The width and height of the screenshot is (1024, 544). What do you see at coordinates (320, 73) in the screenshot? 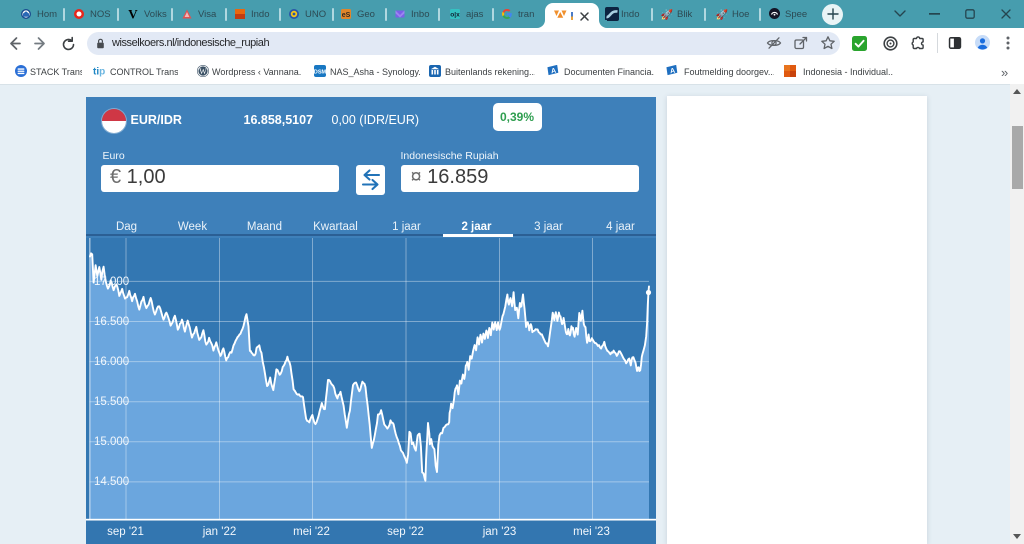
I see `svg-text: DSM` at bounding box center [320, 73].